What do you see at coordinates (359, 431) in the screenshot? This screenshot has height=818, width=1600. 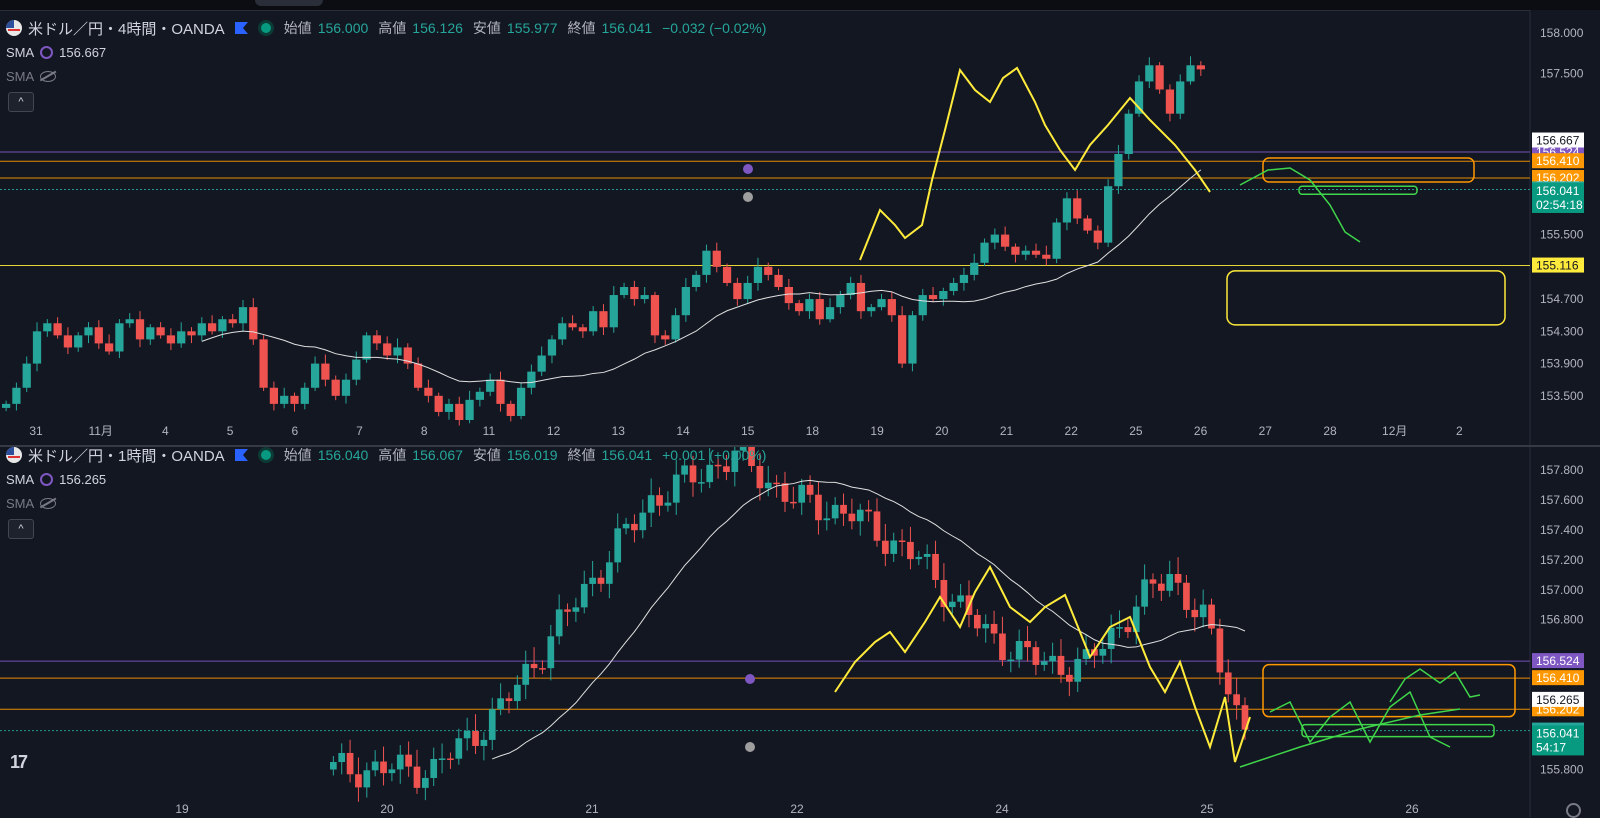 I see `x-tick-label: 7` at bounding box center [359, 431].